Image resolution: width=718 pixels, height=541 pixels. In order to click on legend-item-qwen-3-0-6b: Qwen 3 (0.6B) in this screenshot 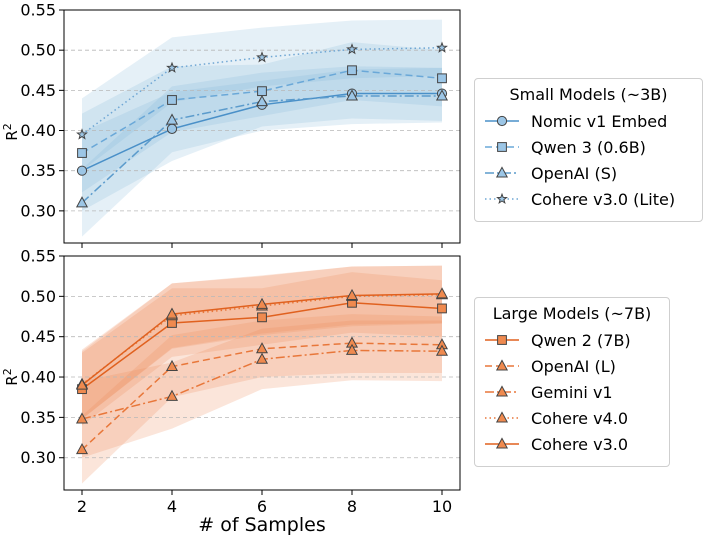, I will do `click(588, 147)`.